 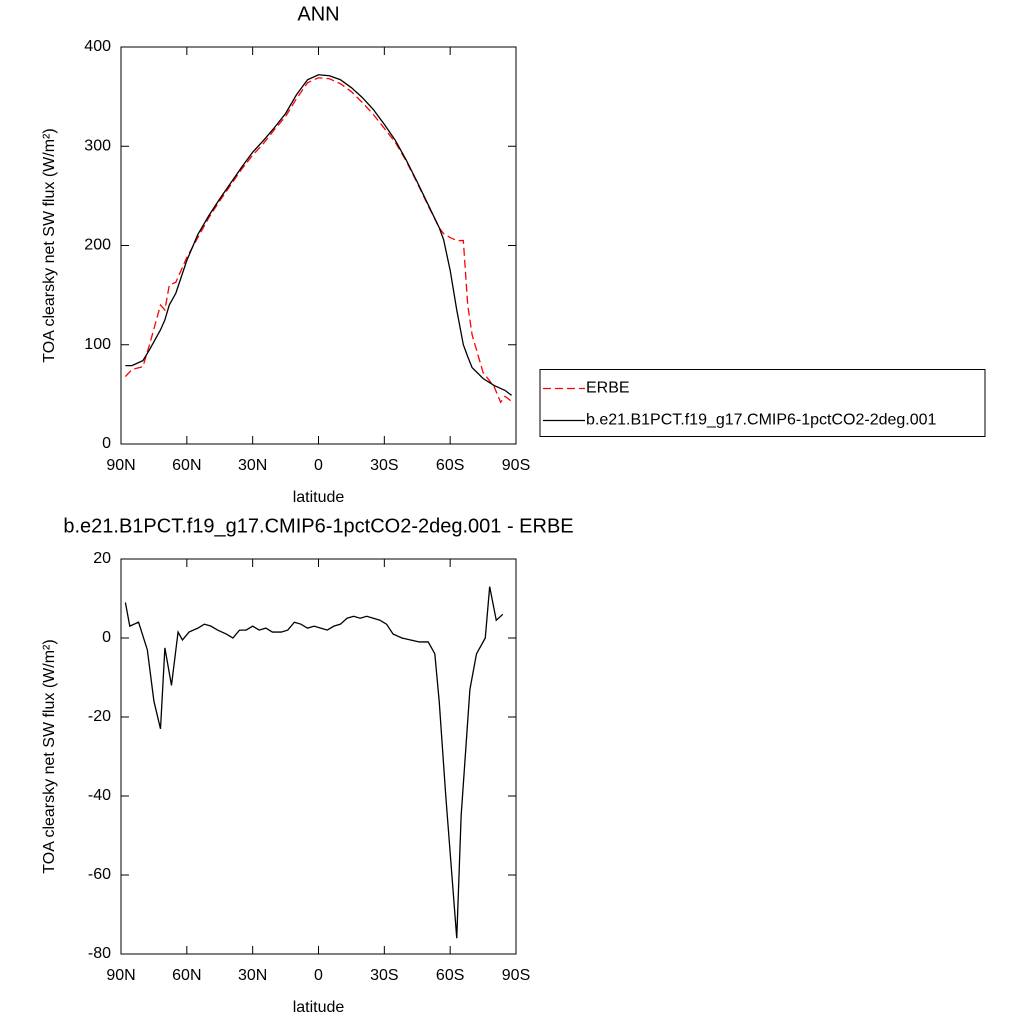 I want to click on y-tick-label: -20, so click(x=99, y=716).